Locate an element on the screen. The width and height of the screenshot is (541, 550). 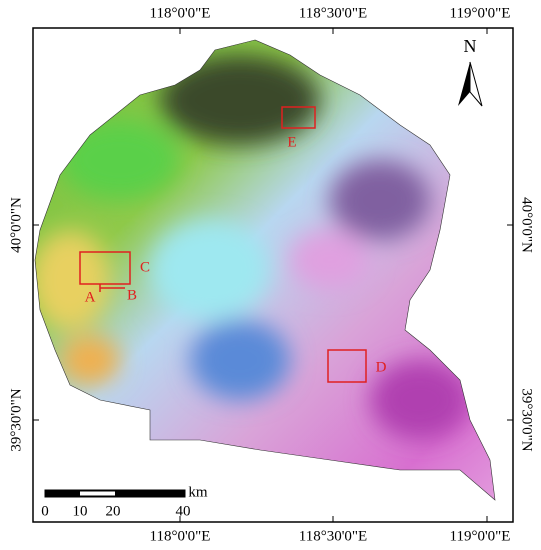
site-label: D is located at coordinates (381, 367).